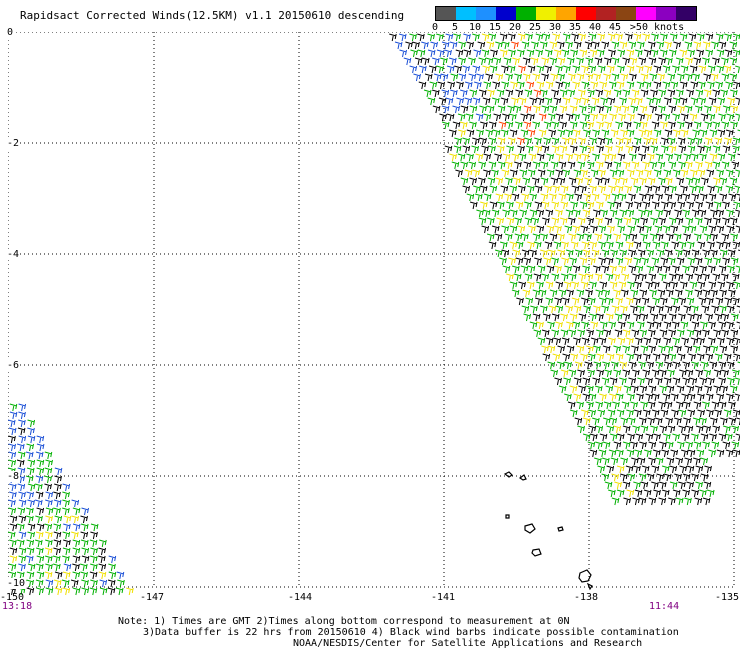 Image resolution: width=740 pixels, height=650 pixels. Describe the element at coordinates (536, 552) in the screenshot. I see `island-outline` at that location.